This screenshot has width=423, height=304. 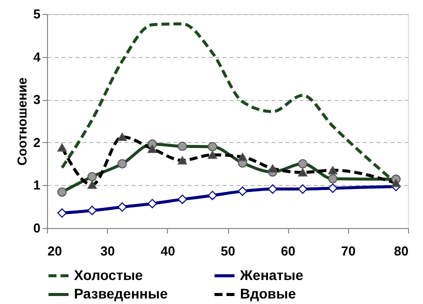 I want to click on x-tick-label: 80, so click(x=401, y=251).